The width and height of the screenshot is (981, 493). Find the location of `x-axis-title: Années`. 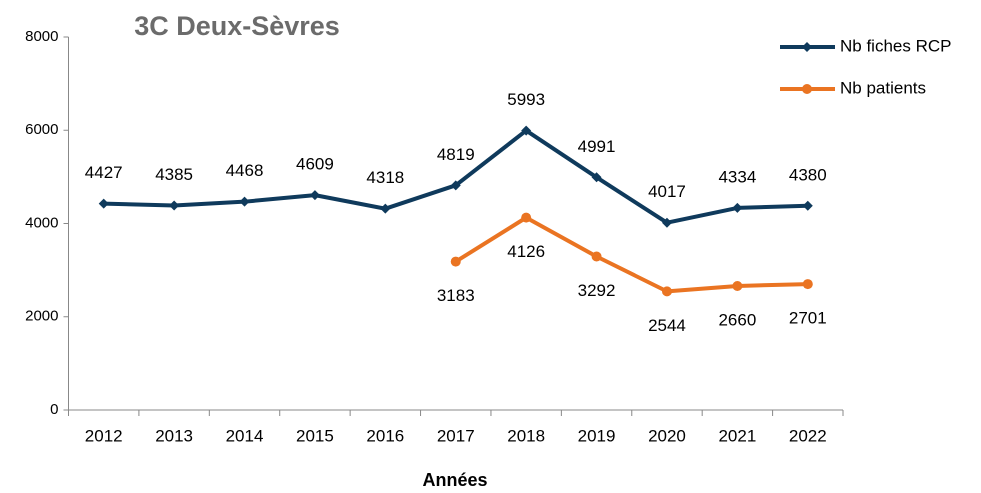

x-axis-title: Années is located at coordinates (454, 480).